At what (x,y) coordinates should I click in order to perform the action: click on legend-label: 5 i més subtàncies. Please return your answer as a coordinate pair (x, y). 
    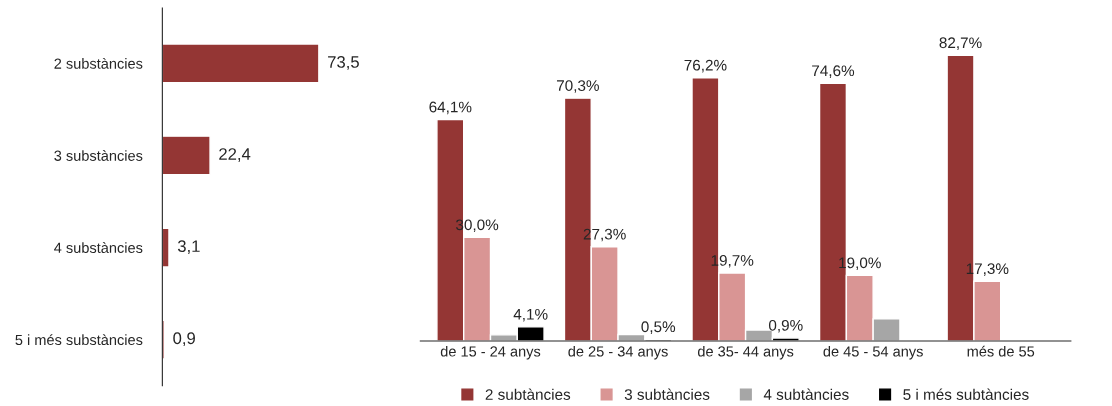
    Looking at the image, I should click on (966, 394).